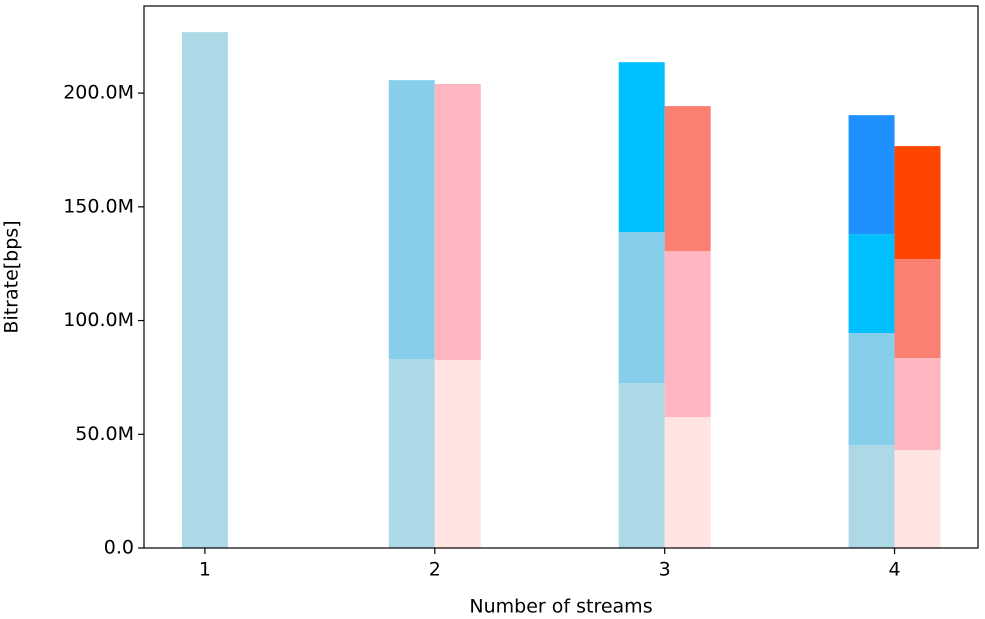  What do you see at coordinates (560, 607) in the screenshot?
I see `x-axis-label: Number of streams` at bounding box center [560, 607].